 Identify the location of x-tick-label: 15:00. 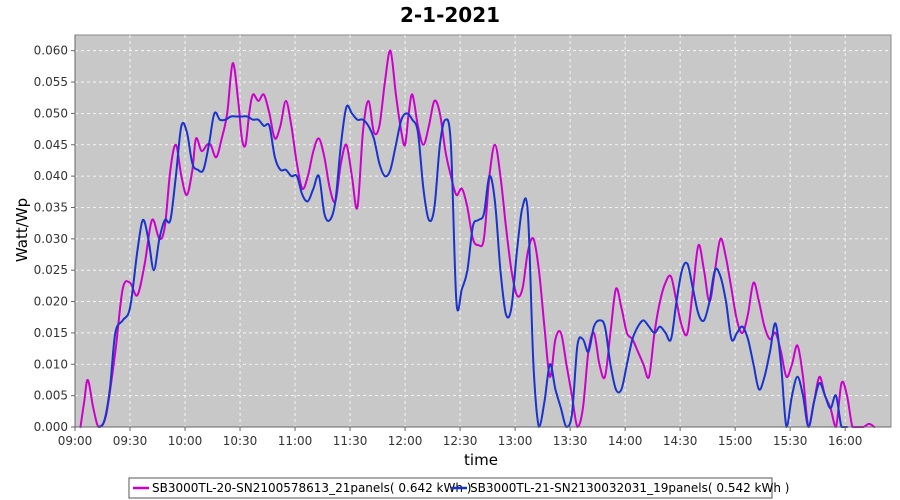
(735, 441).